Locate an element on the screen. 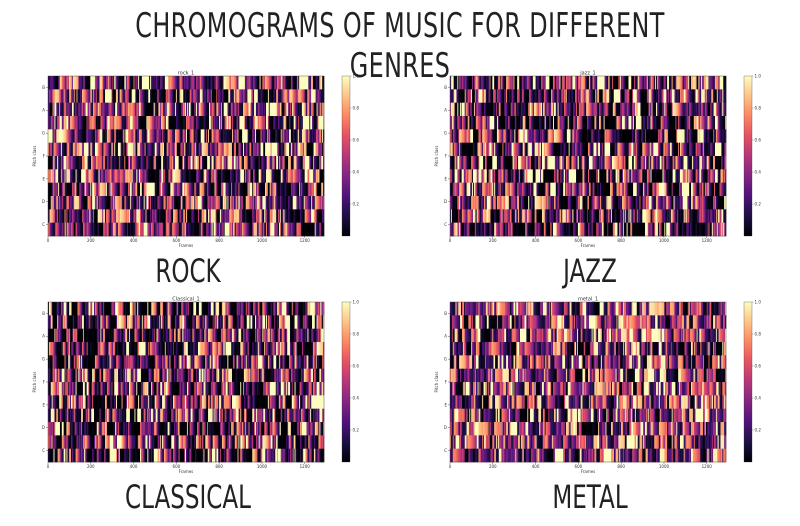 Image resolution: width=800 pixels, height=526 pixels. y-tick-label: F is located at coordinates (44, 155).